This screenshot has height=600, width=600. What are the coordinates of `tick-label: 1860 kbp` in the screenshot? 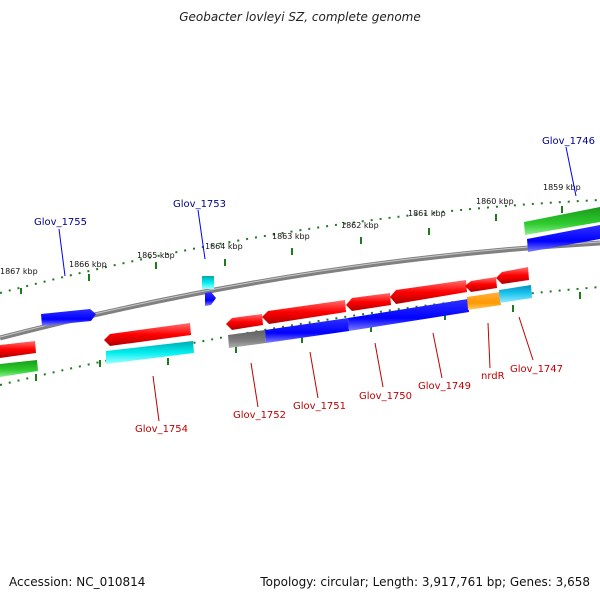 It's located at (495, 201).